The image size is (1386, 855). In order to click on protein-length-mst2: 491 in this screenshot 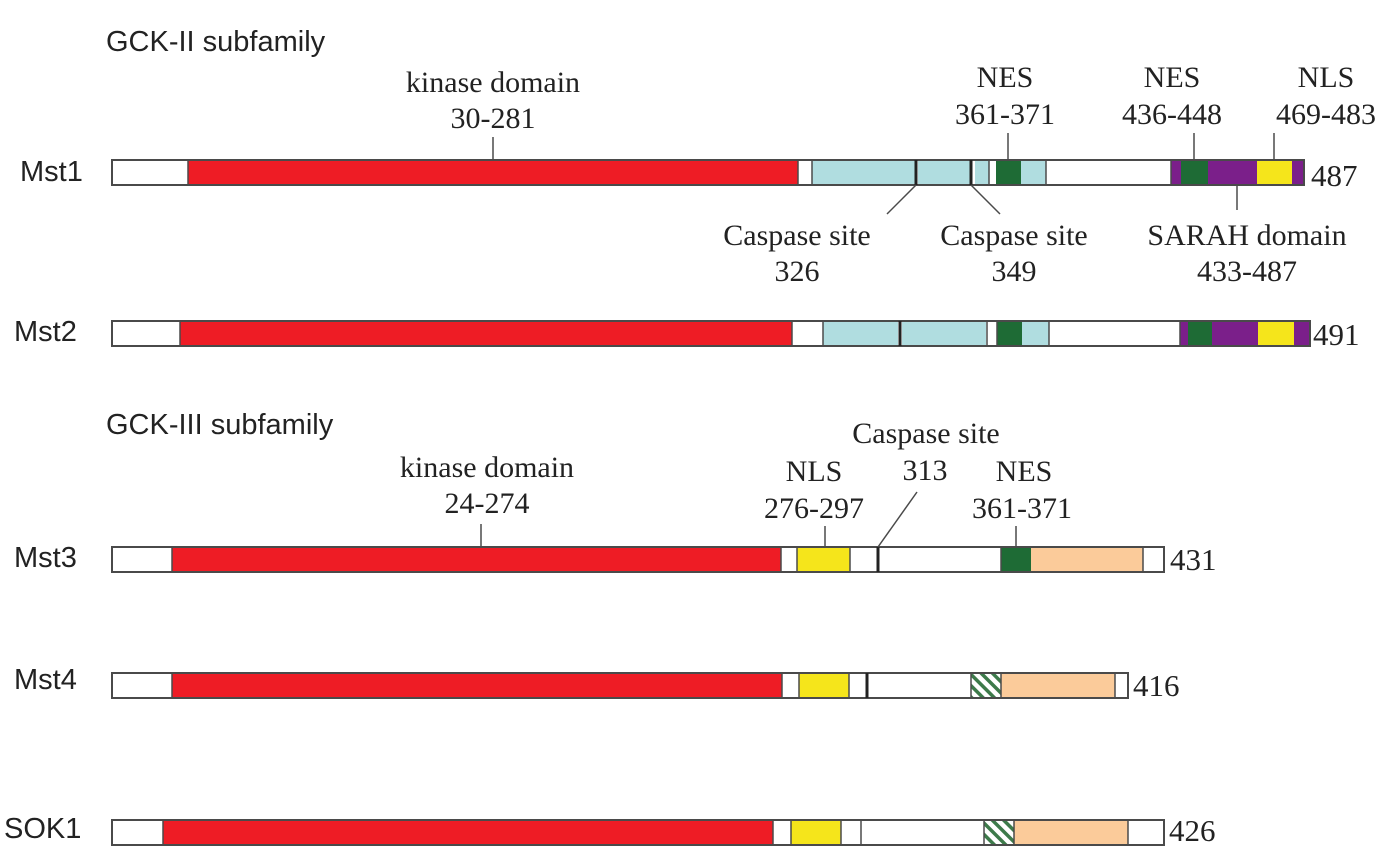, I will do `click(1336, 334)`.